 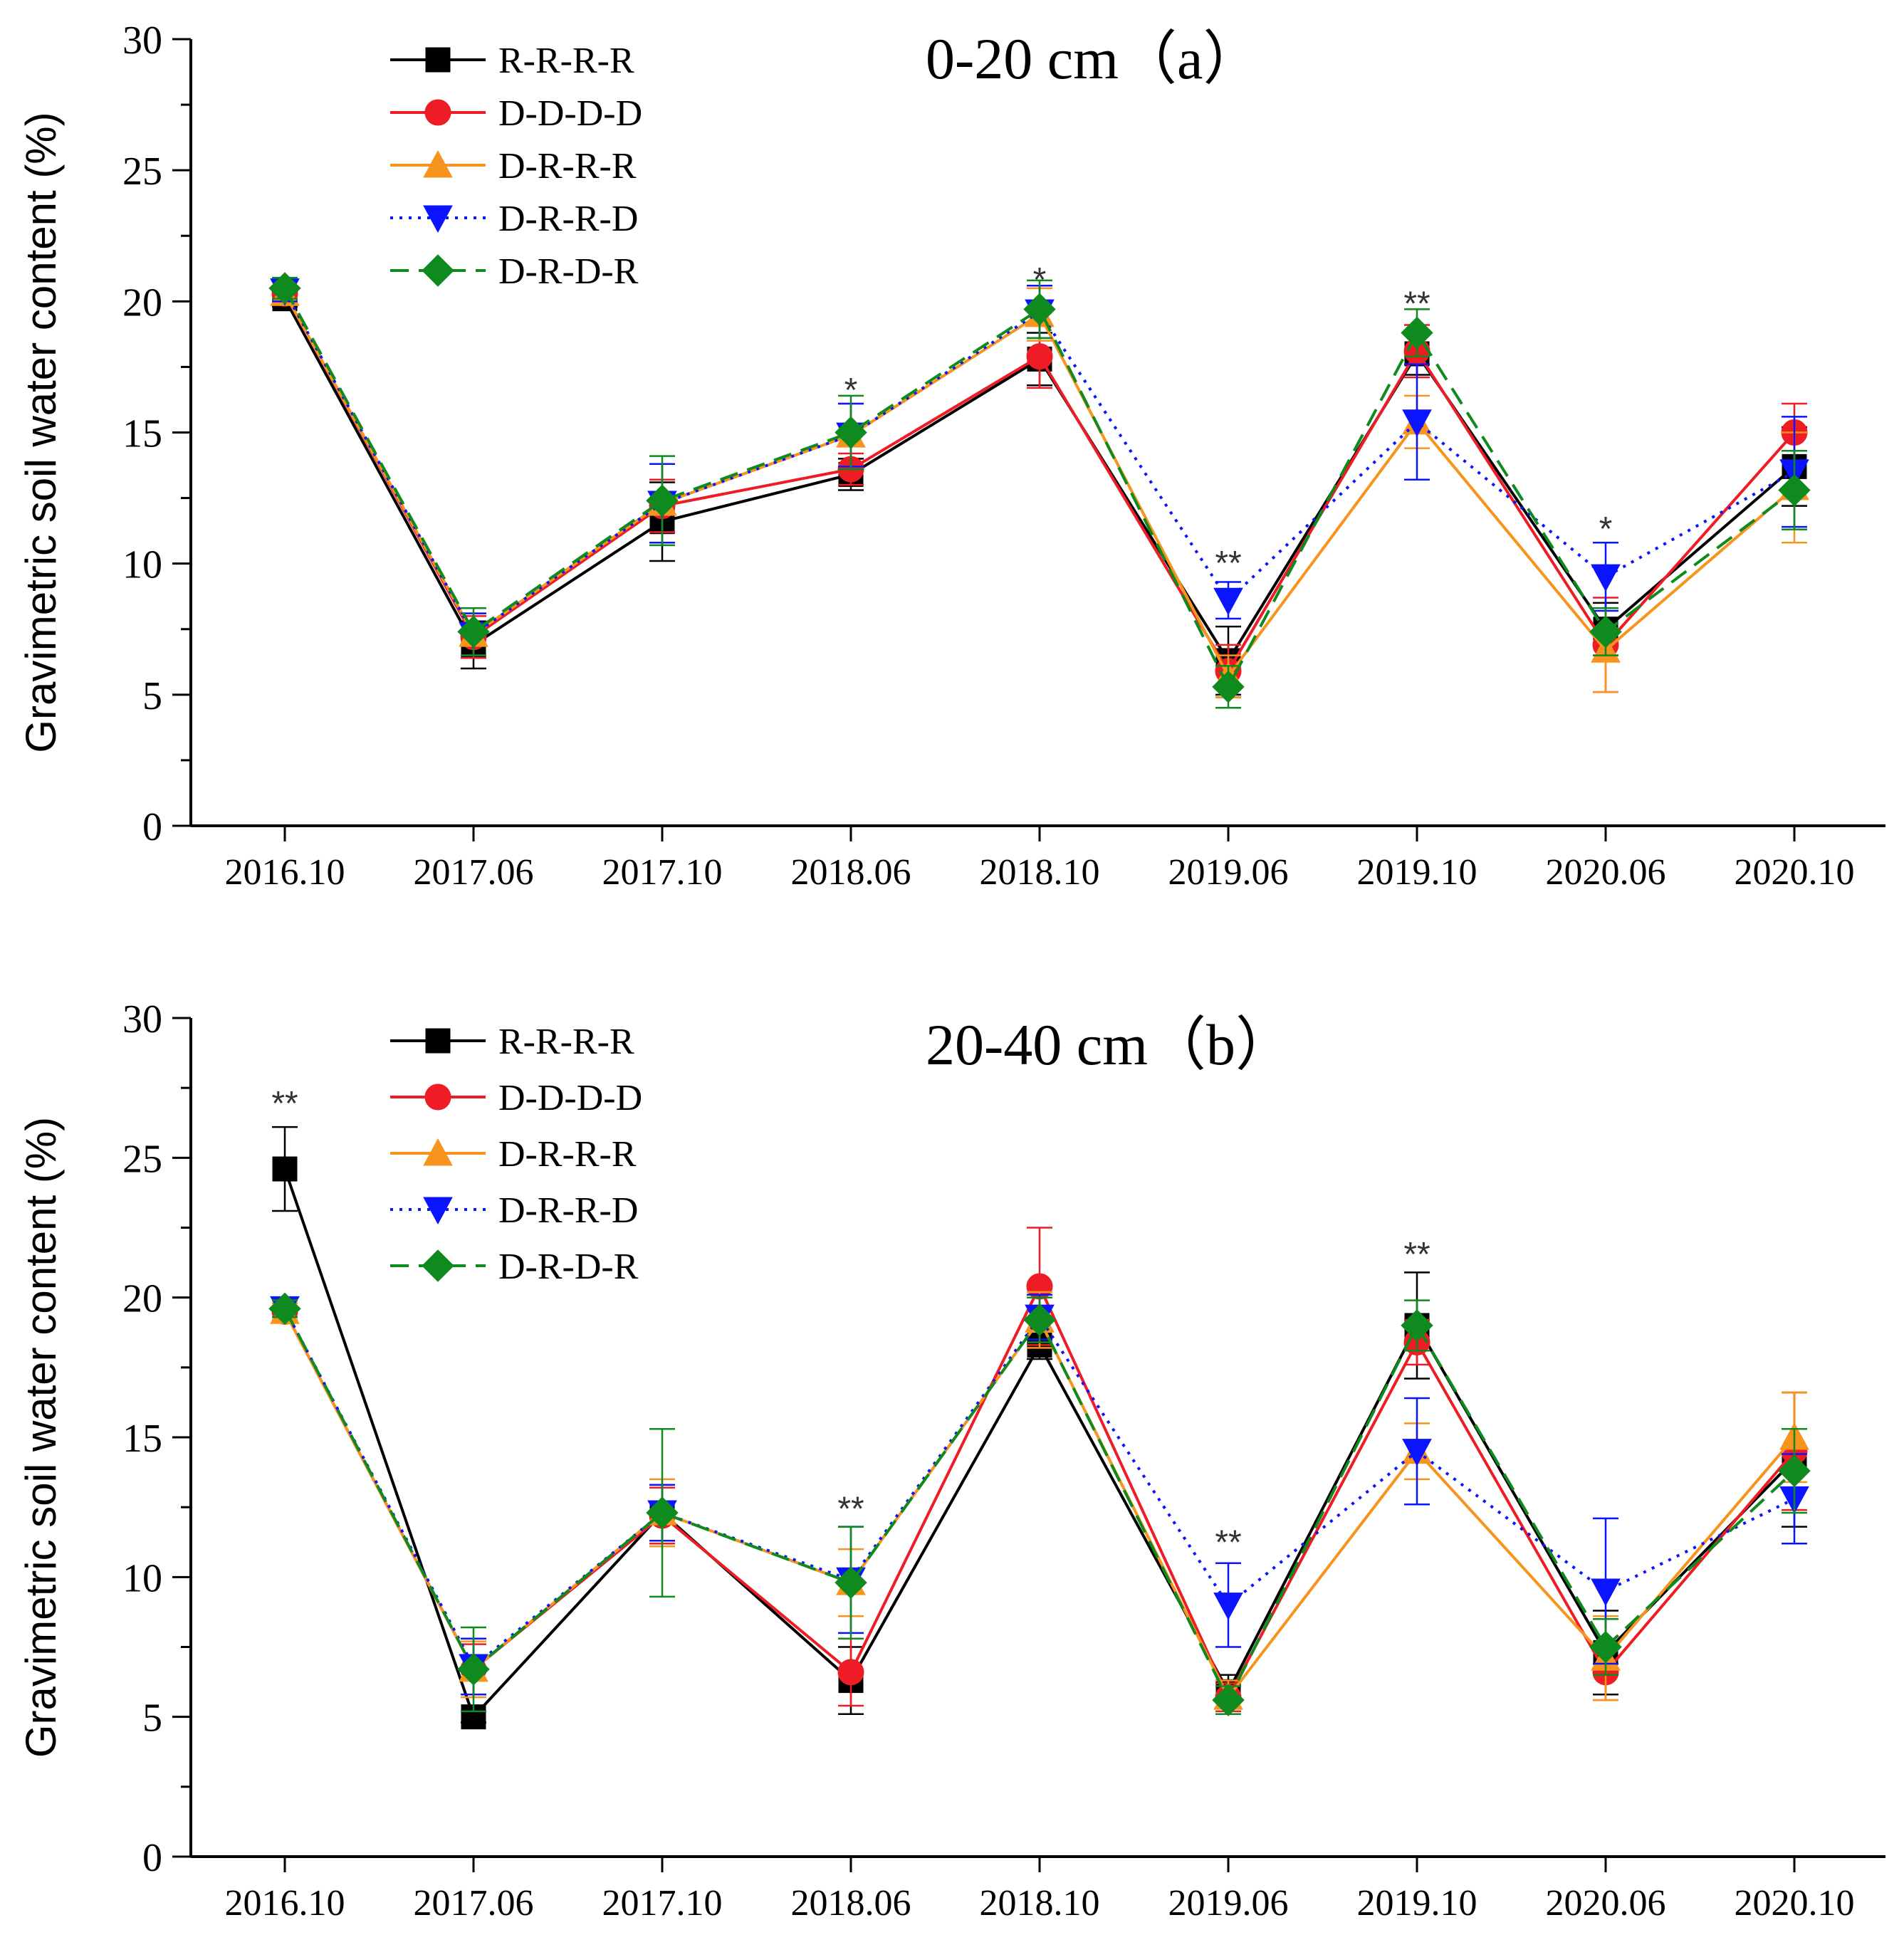 I want to click on series-line, so click(x=1039, y=1488).